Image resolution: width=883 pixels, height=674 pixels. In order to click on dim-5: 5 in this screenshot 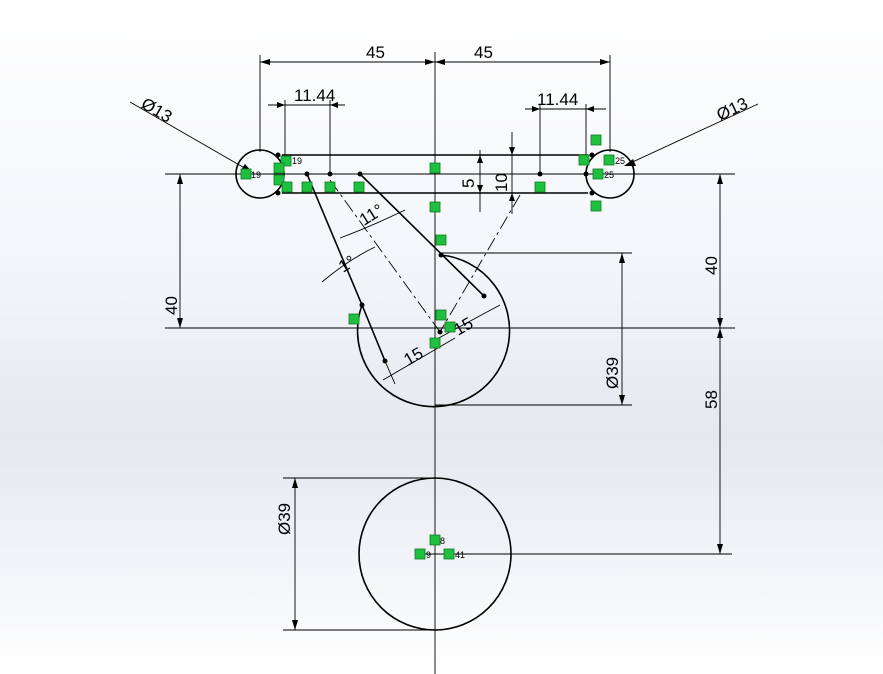, I will do `click(468, 183)`.